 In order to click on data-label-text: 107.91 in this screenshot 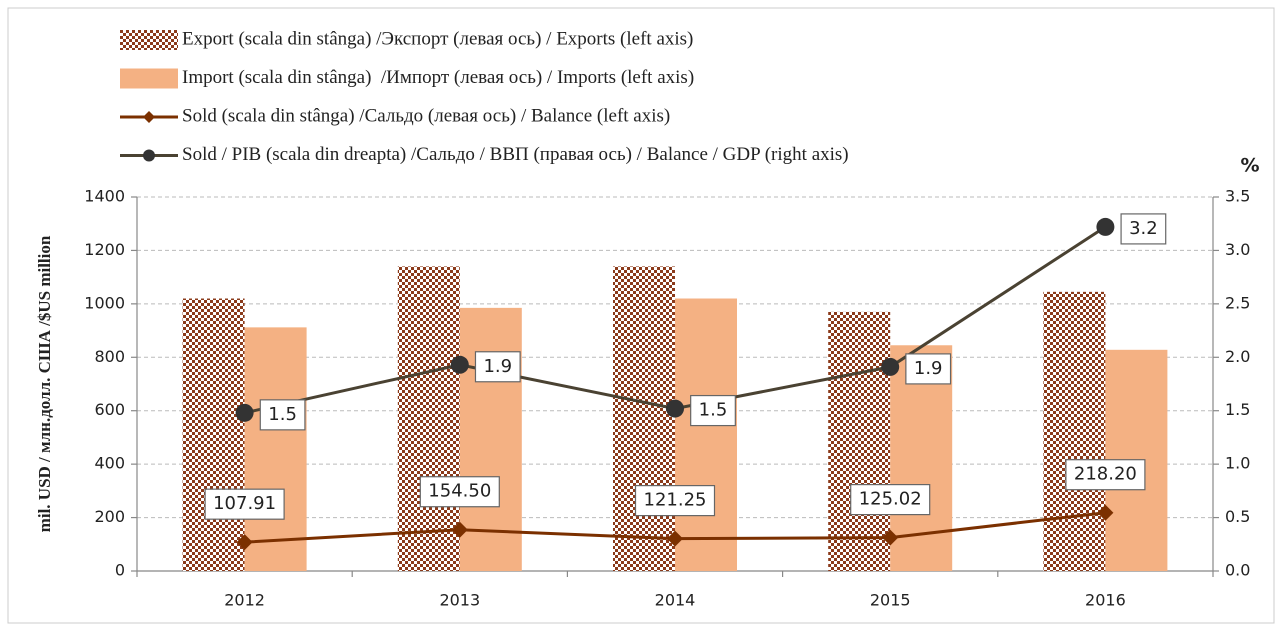, I will do `click(244, 503)`.